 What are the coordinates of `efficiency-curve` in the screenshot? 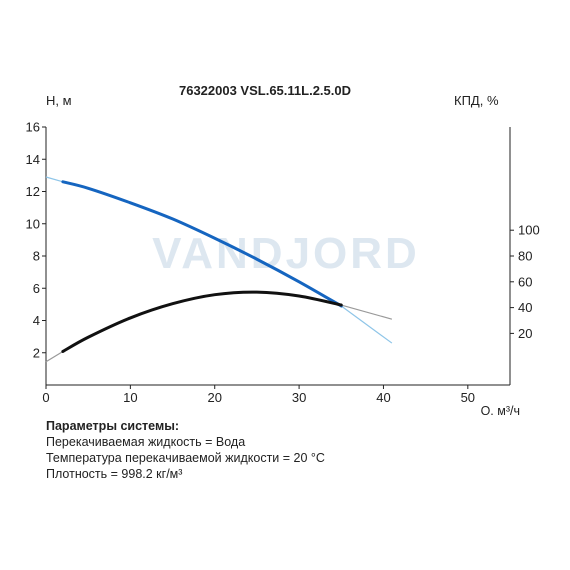 It's located at (202, 321).